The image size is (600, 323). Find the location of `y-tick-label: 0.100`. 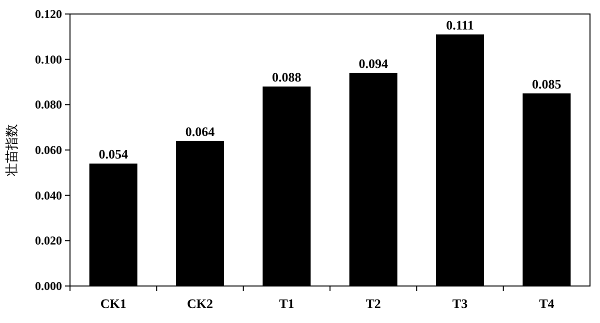

y-tick-label: 0.100 is located at coordinates (48, 59).